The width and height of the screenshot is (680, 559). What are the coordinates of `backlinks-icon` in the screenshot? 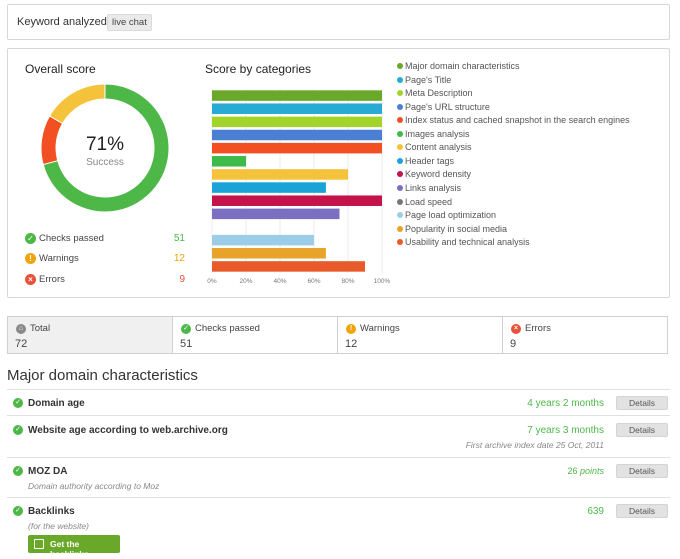 It's located at (39, 544).